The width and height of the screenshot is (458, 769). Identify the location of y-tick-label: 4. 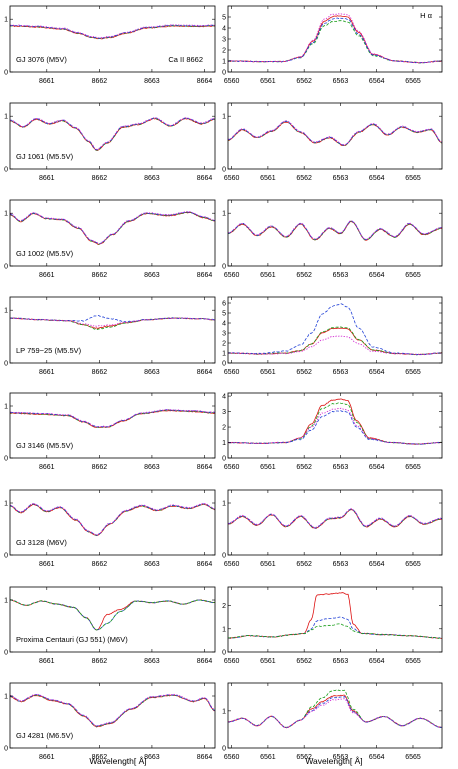
(224, 29).